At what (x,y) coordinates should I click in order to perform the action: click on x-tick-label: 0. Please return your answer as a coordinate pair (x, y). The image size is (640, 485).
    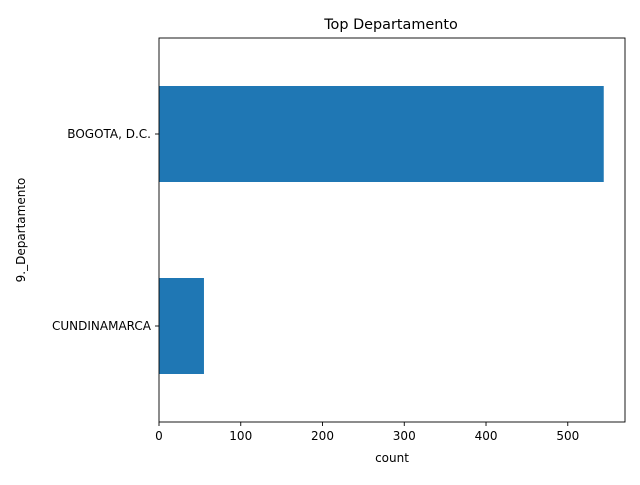
    Looking at the image, I should click on (159, 436).